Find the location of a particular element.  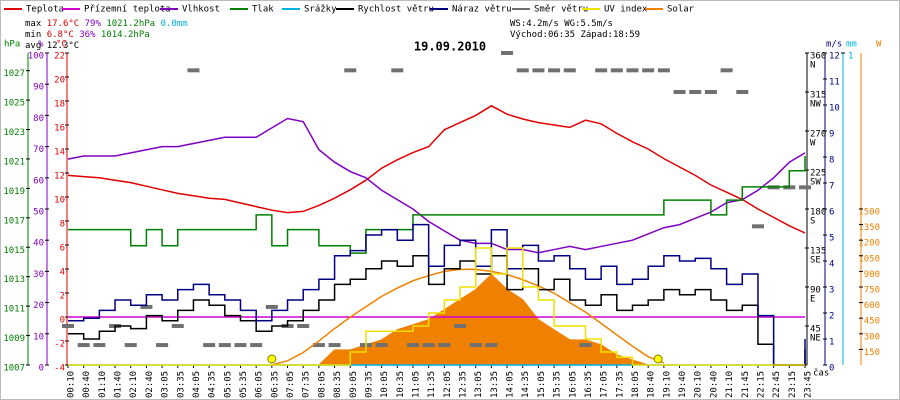

stat-wg: WG:5.5m/s is located at coordinates (588, 24).